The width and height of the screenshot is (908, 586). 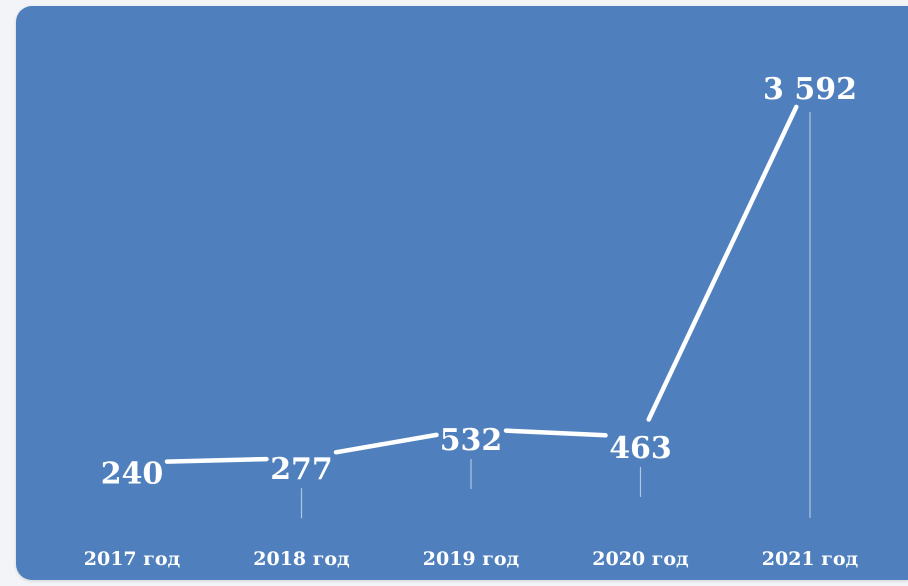 What do you see at coordinates (471, 440) in the screenshot?
I see `data-label: 532` at bounding box center [471, 440].